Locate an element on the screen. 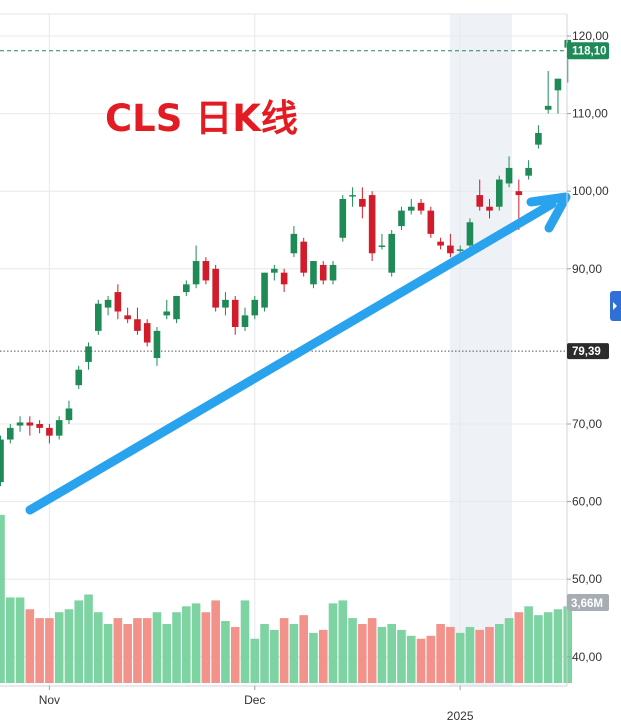  last-price-badge-text: 118,10 is located at coordinates (589, 52).